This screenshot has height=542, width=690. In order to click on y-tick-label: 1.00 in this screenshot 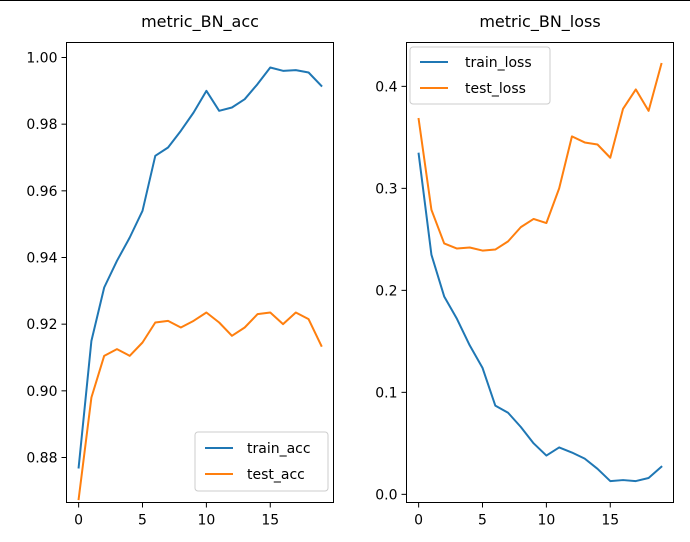, I will do `click(41, 59)`.